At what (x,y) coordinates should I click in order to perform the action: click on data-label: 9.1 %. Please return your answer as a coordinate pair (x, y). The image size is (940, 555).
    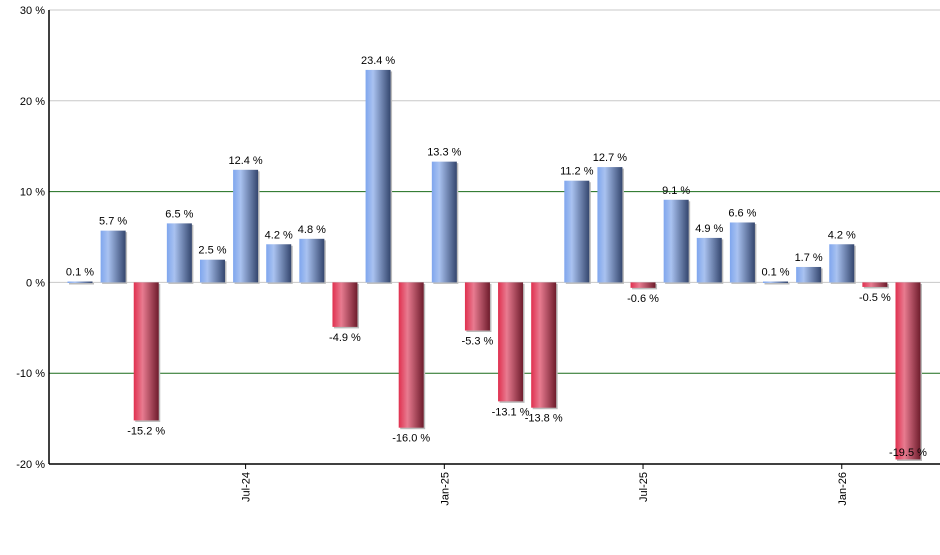
    Looking at the image, I should click on (676, 191).